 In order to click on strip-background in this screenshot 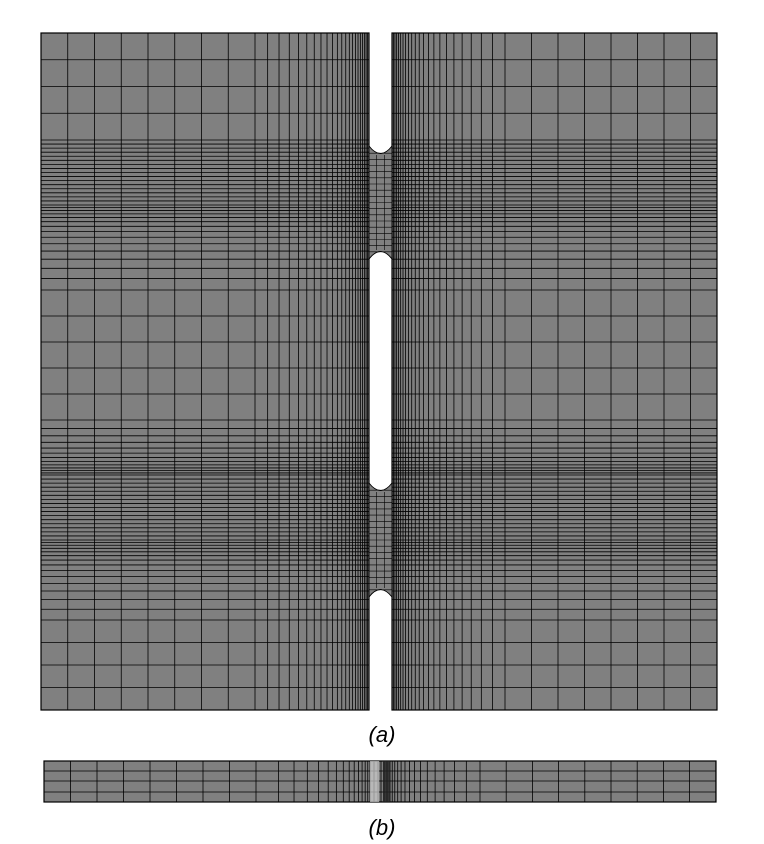, I will do `click(380, 781)`.